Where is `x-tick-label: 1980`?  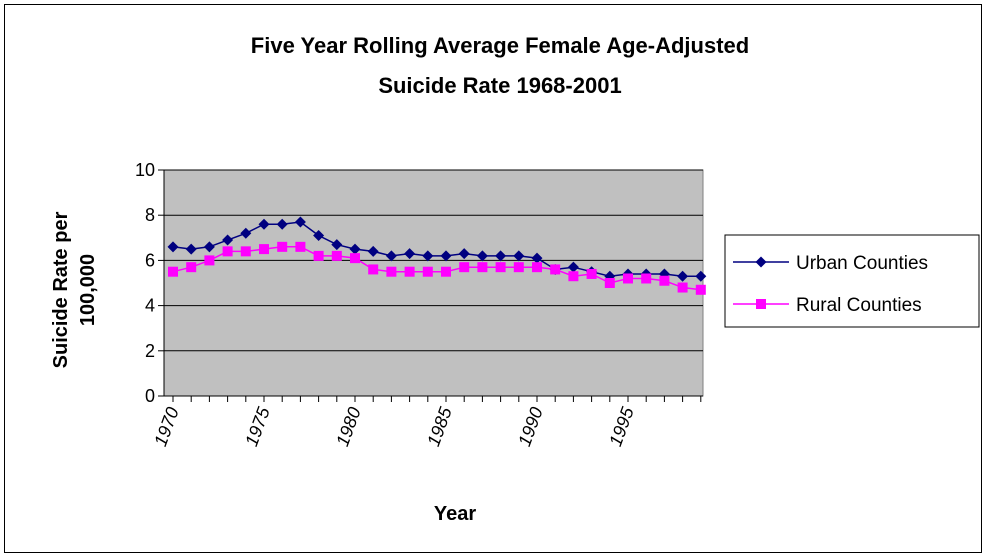 x-tick-label: 1980 is located at coordinates (348, 427).